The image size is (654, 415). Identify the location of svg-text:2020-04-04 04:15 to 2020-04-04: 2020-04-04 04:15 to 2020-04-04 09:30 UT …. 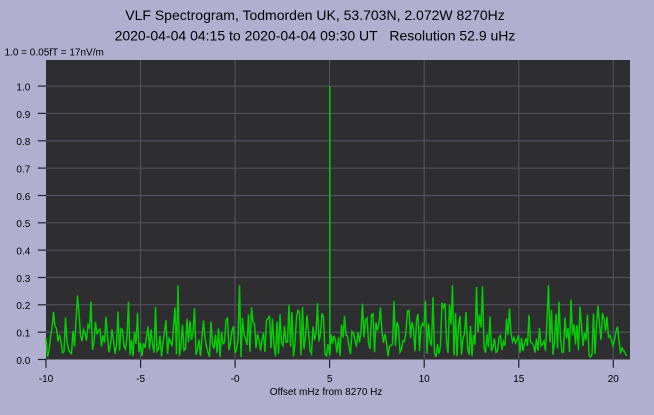
(315, 35).